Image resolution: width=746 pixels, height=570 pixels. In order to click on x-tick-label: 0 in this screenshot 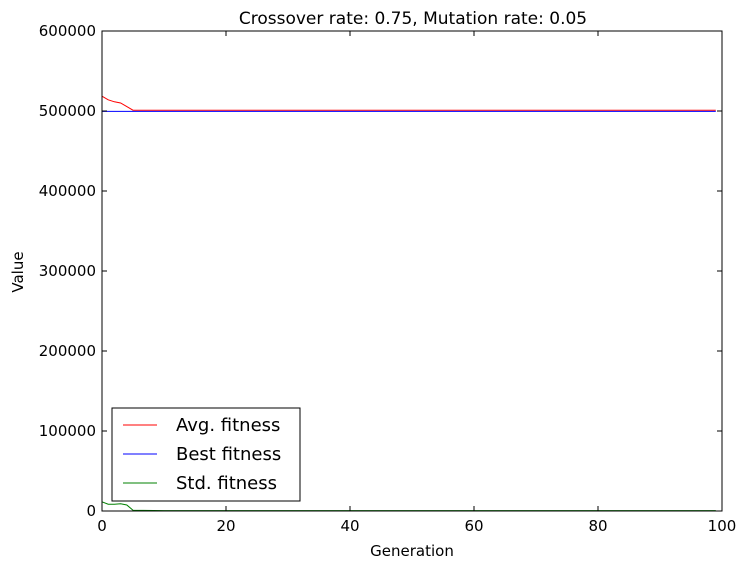, I will do `click(102, 526)`.